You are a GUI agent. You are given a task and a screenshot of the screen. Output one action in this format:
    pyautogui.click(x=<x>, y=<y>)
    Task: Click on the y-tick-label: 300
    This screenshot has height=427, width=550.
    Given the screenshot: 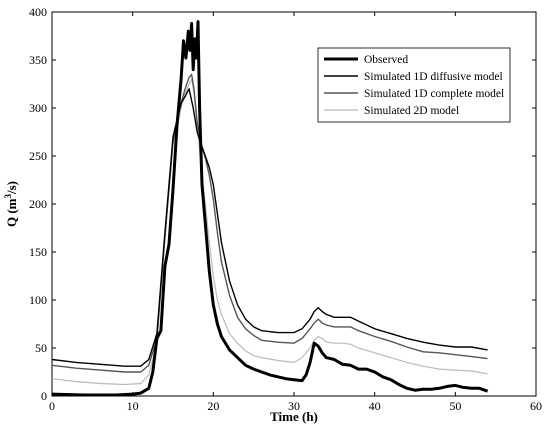 What is the action you would take?
    pyautogui.click(x=38, y=108)
    